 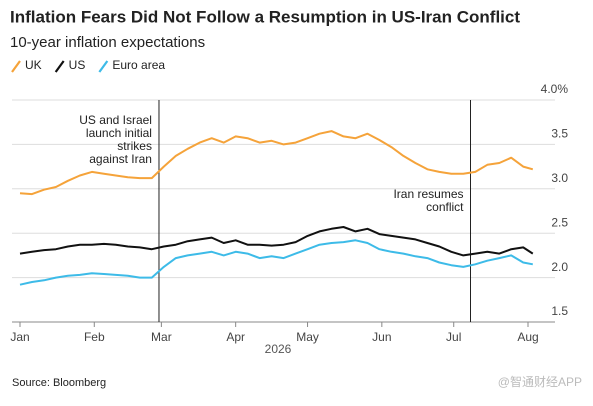 I want to click on x-tick-label: May, so click(x=307, y=337).